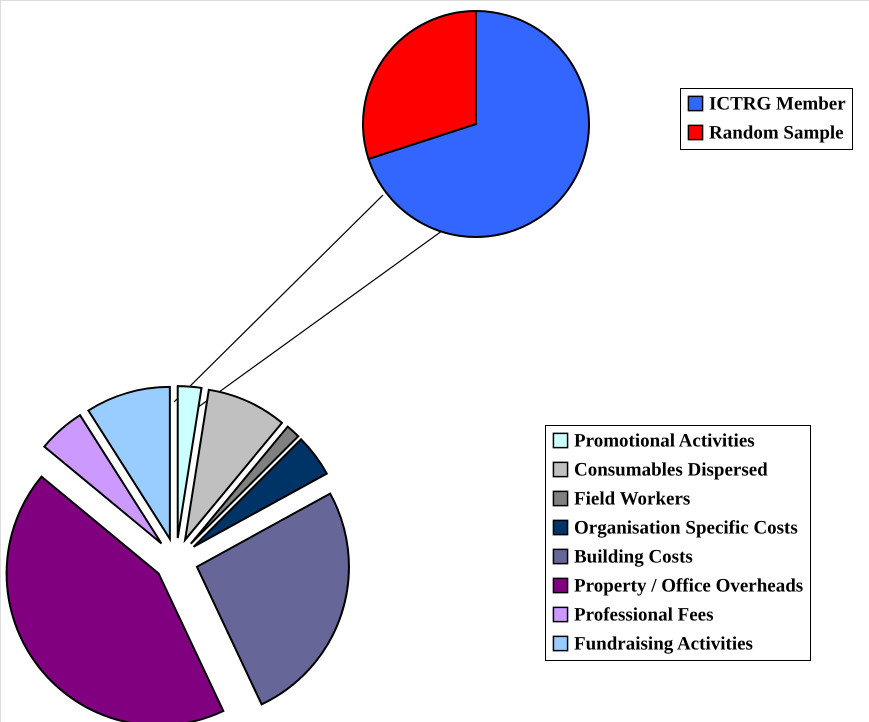 This screenshot has width=869, height=722. Describe the element at coordinates (644, 615) in the screenshot. I see `legend-label: Professional Fees` at that location.